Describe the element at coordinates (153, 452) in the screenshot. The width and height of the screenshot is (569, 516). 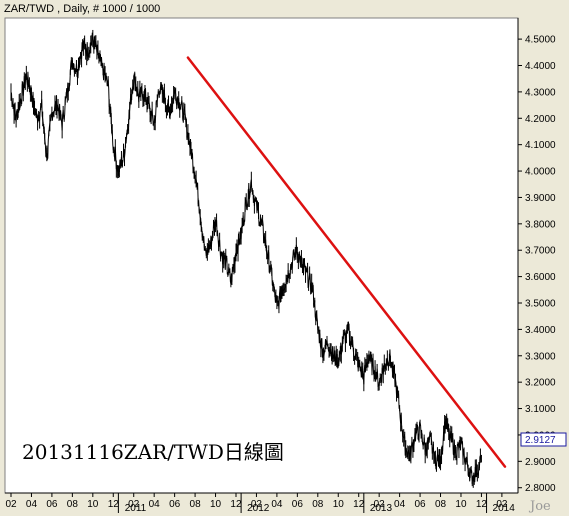
I see `chart-annotation: 20131116ZAR/TWD日線圖` at that location.